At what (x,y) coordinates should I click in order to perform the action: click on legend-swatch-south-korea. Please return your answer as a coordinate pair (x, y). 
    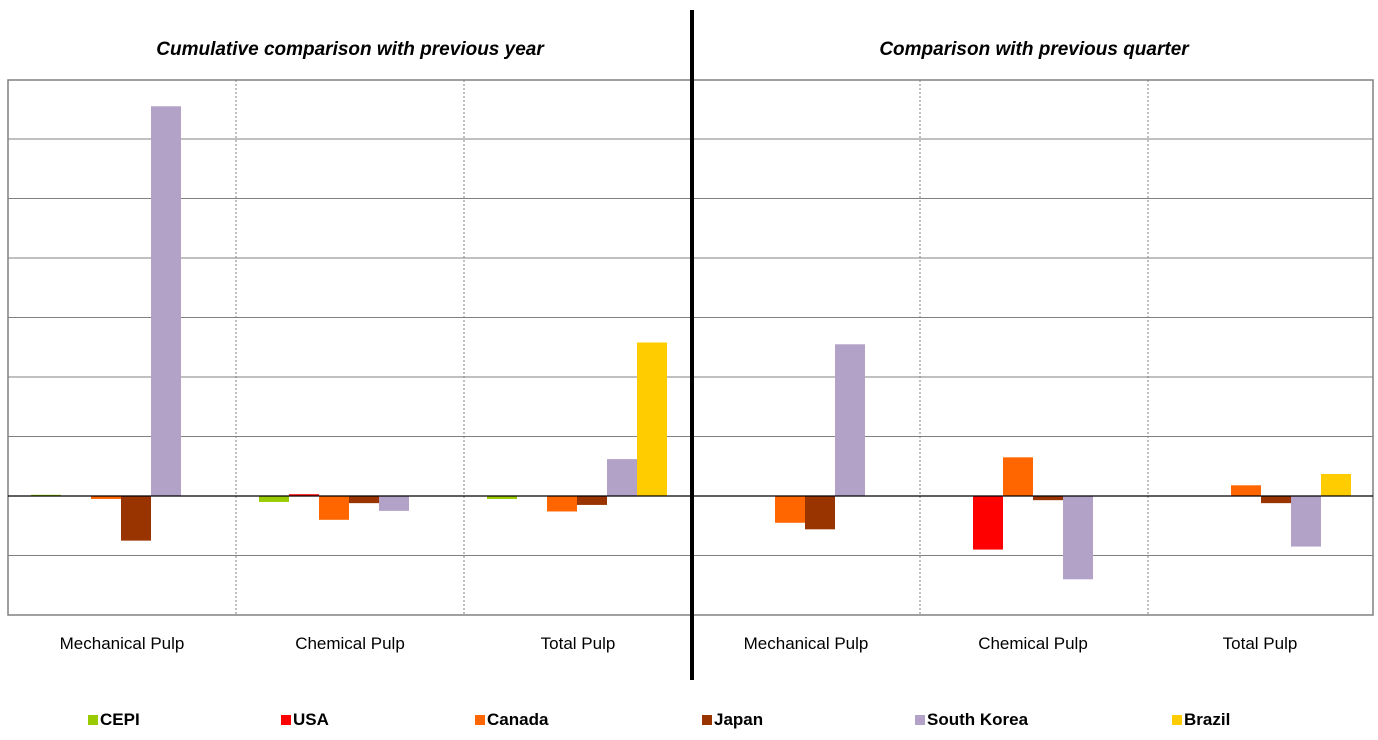
    Looking at the image, I should click on (920, 720).